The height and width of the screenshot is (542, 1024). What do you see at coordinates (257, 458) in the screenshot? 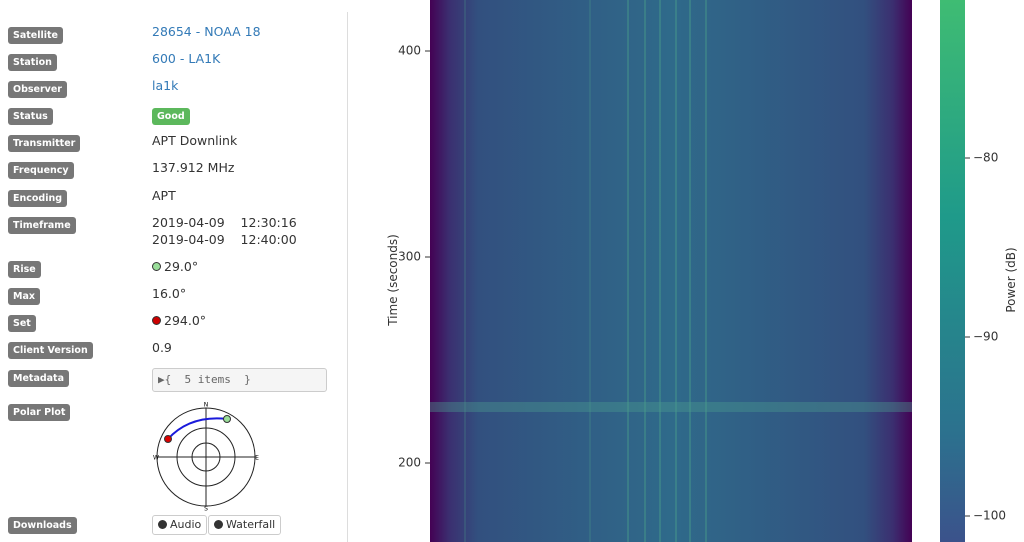
I see `compass-label: E` at bounding box center [257, 458].